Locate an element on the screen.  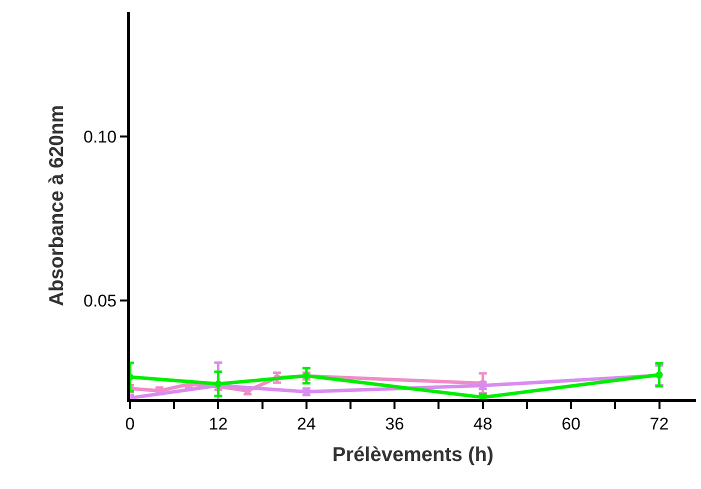
y-axis-title: Absorbance à 620nm is located at coordinates (57, 205).